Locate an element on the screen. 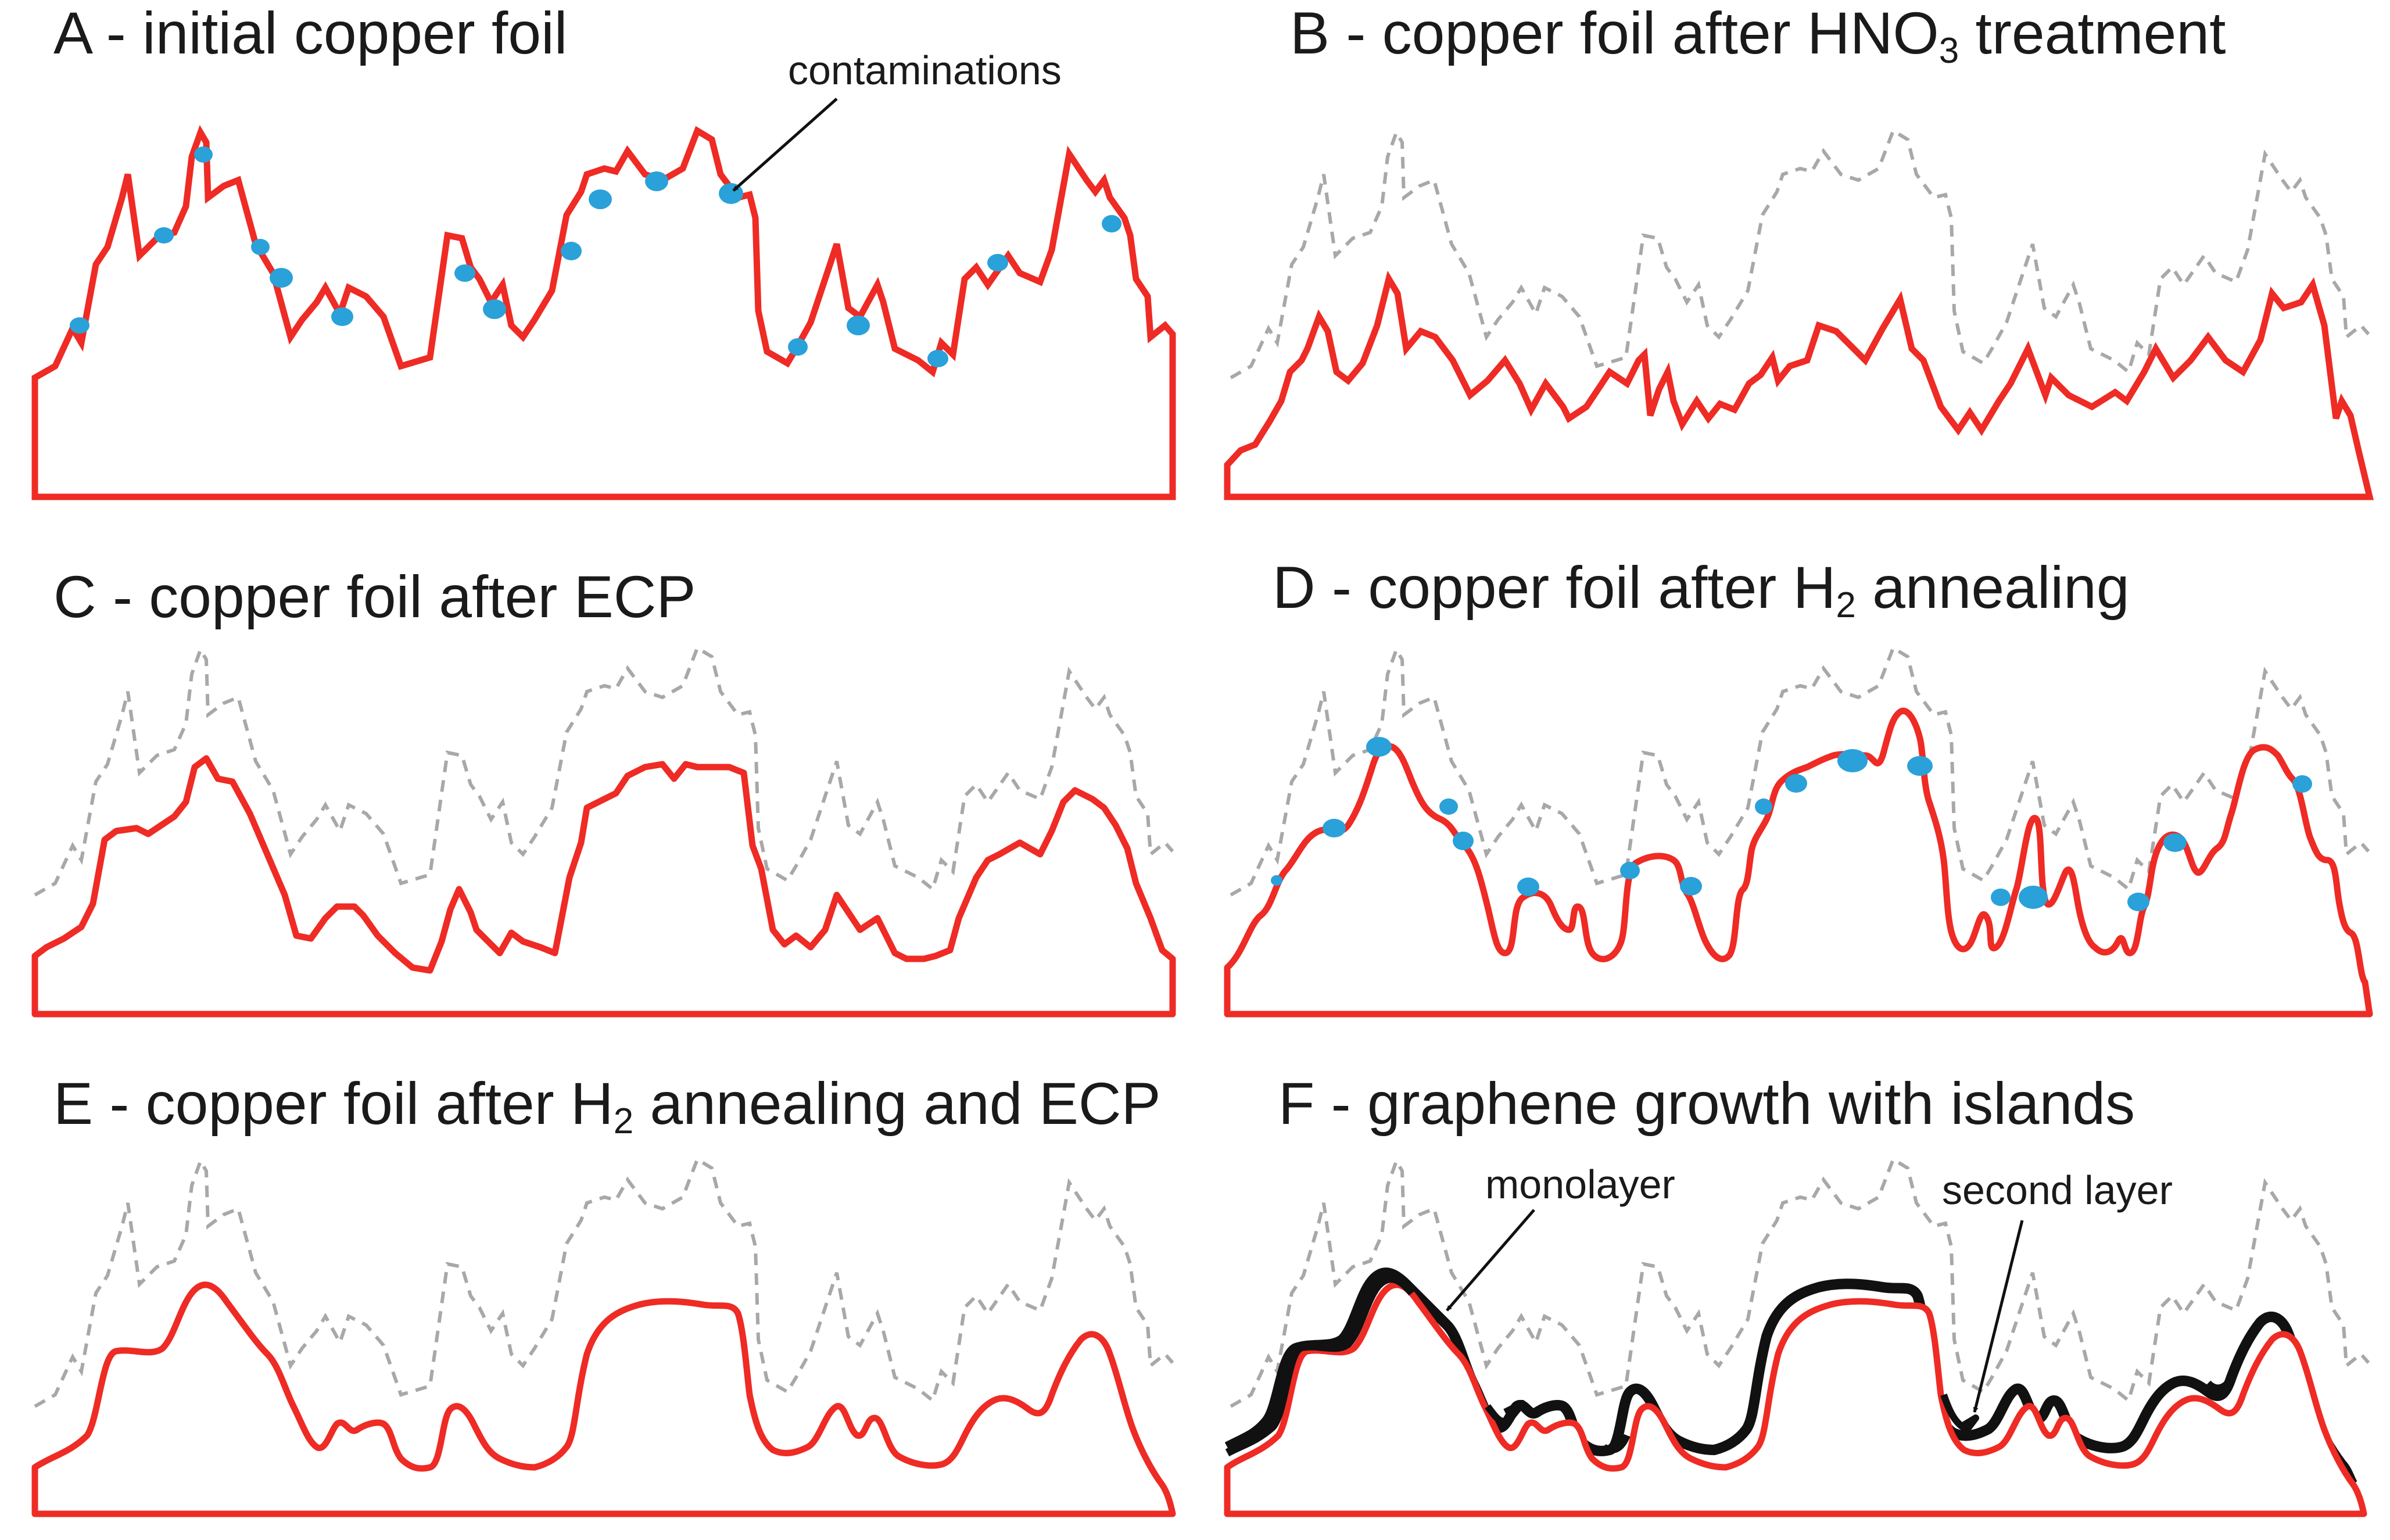 Image resolution: width=2390 pixels, height=1540 pixels. panel-c: C - copper foil after ECP is located at coordinates (603, 791).